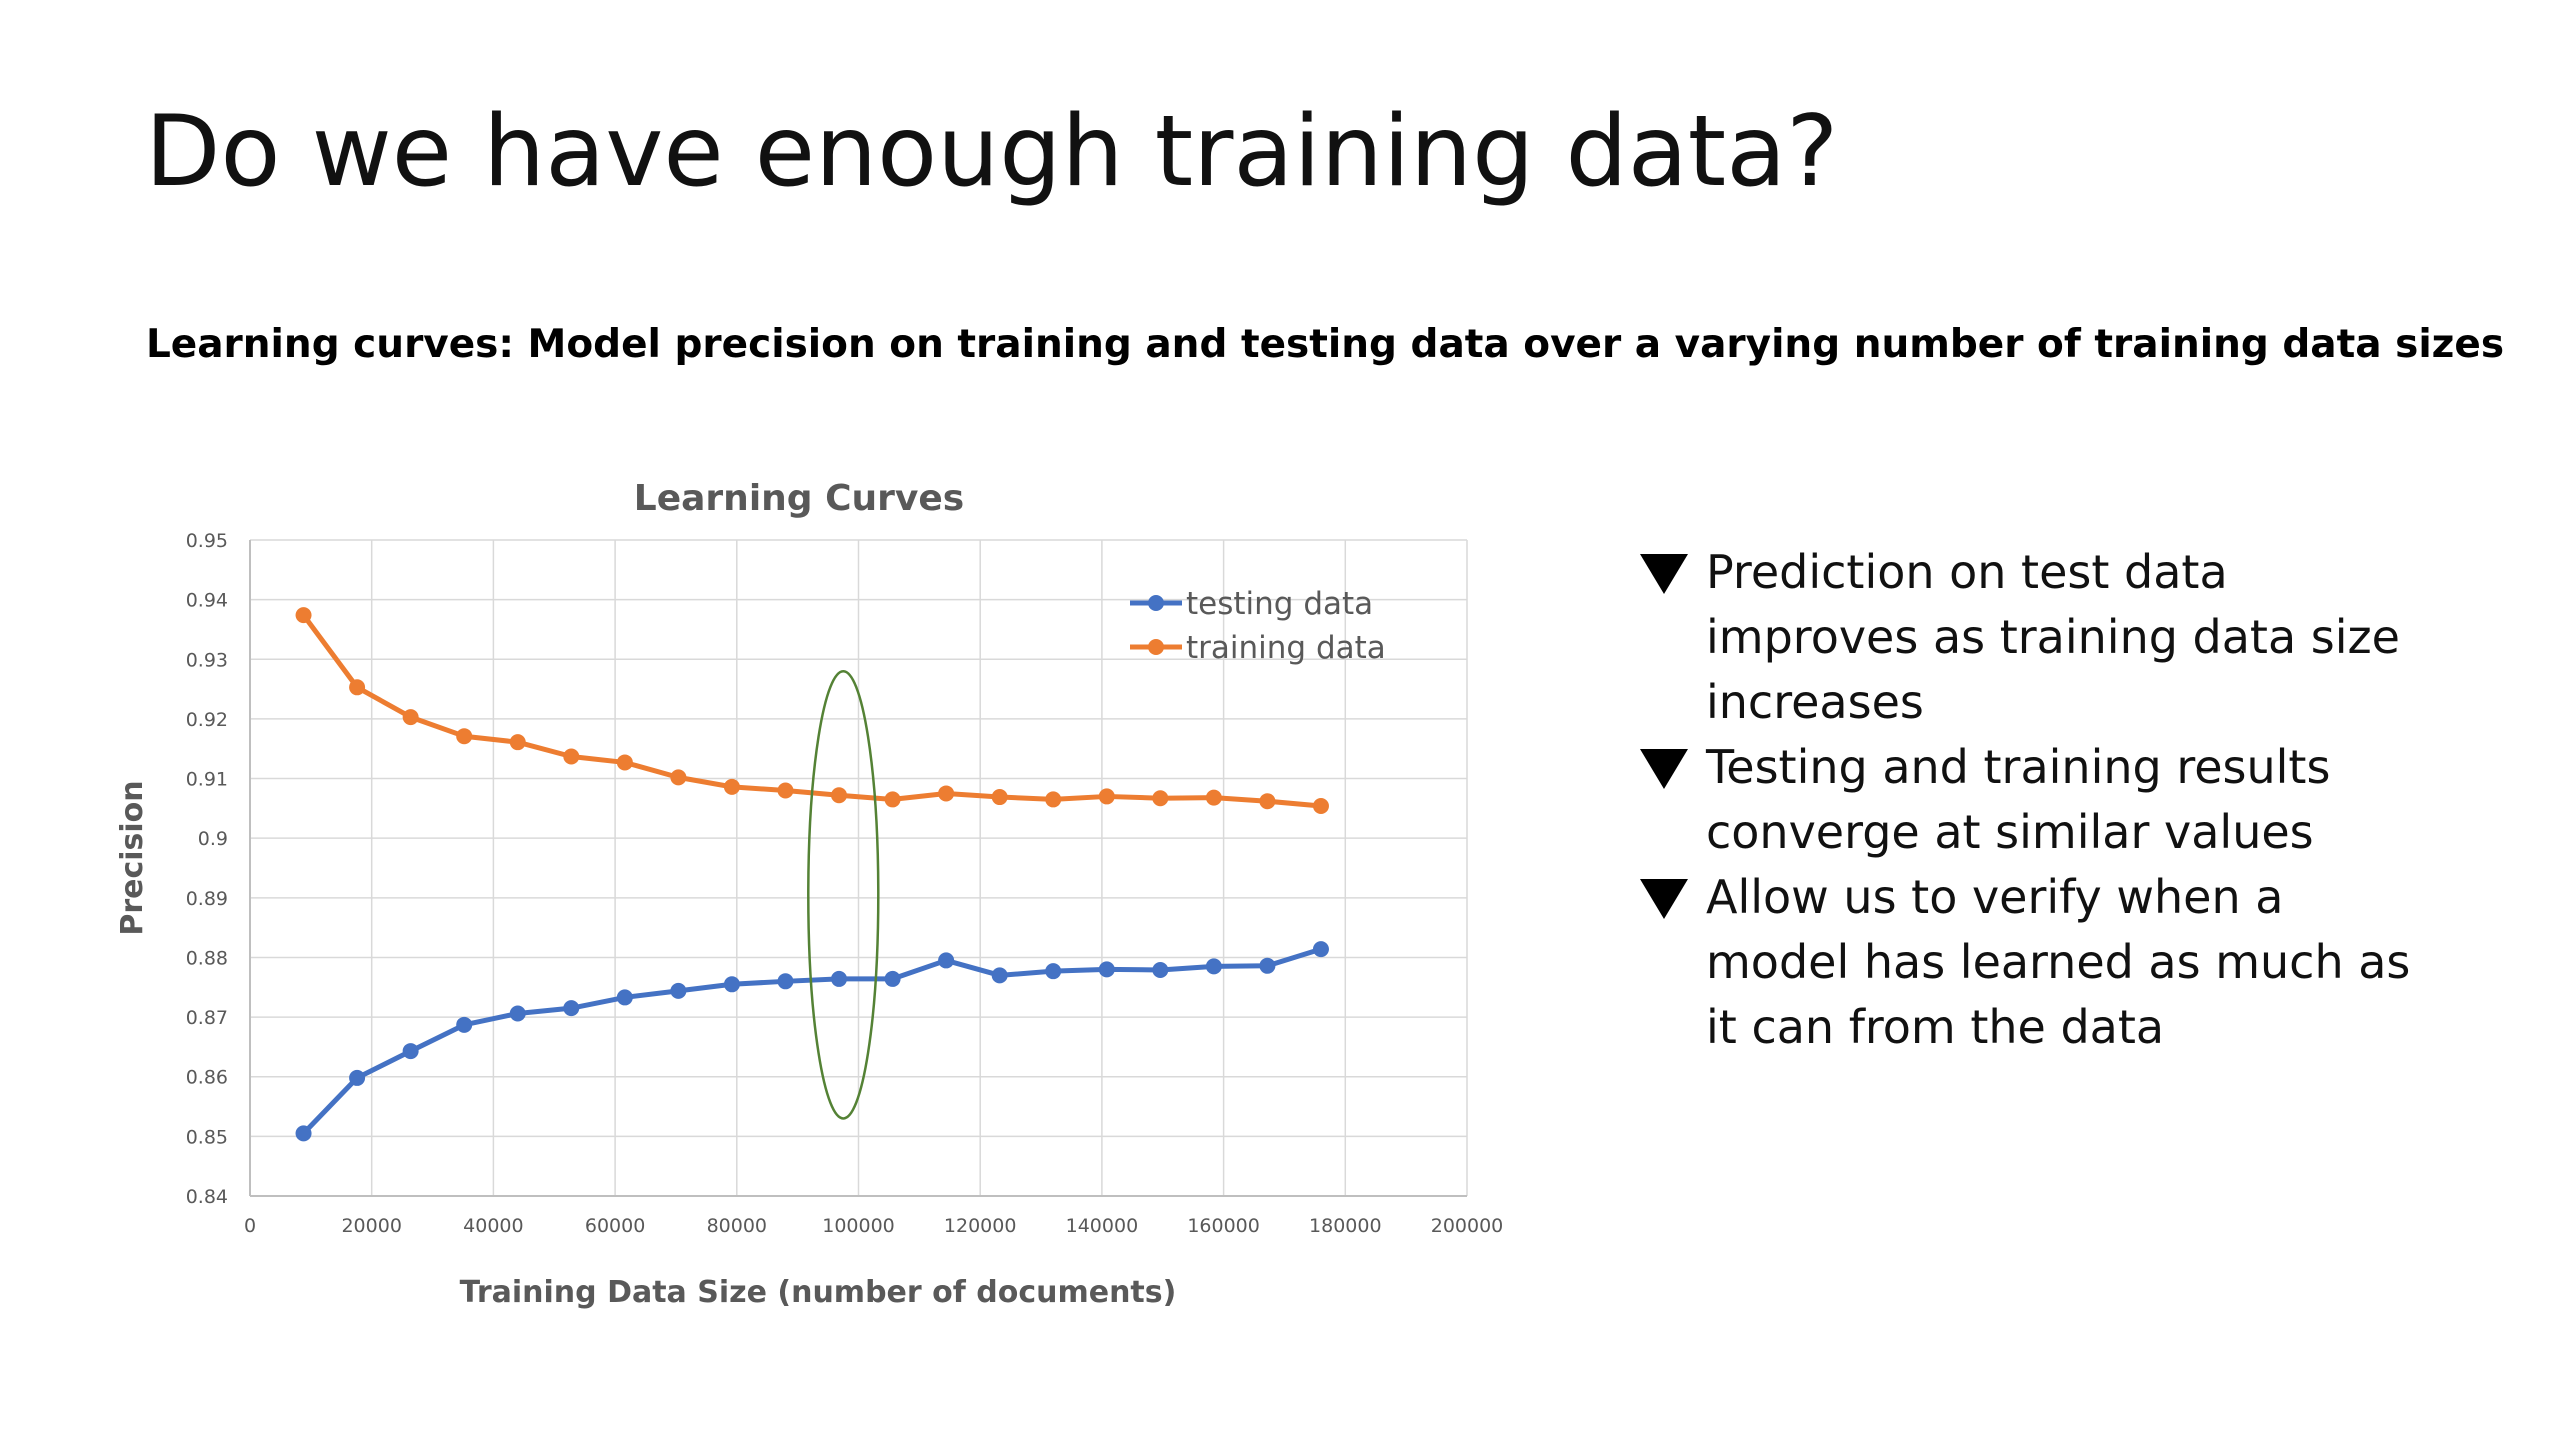  Describe the element at coordinates (1279, 604) in the screenshot. I see `legend-label: testing data` at that location.